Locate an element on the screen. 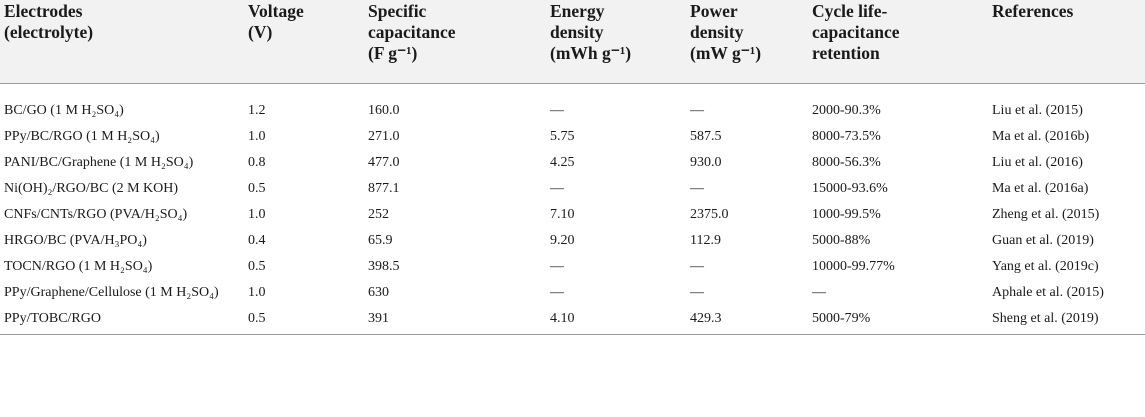  cell-reference: Ma et al. (2016b) is located at coordinates (1041, 136).